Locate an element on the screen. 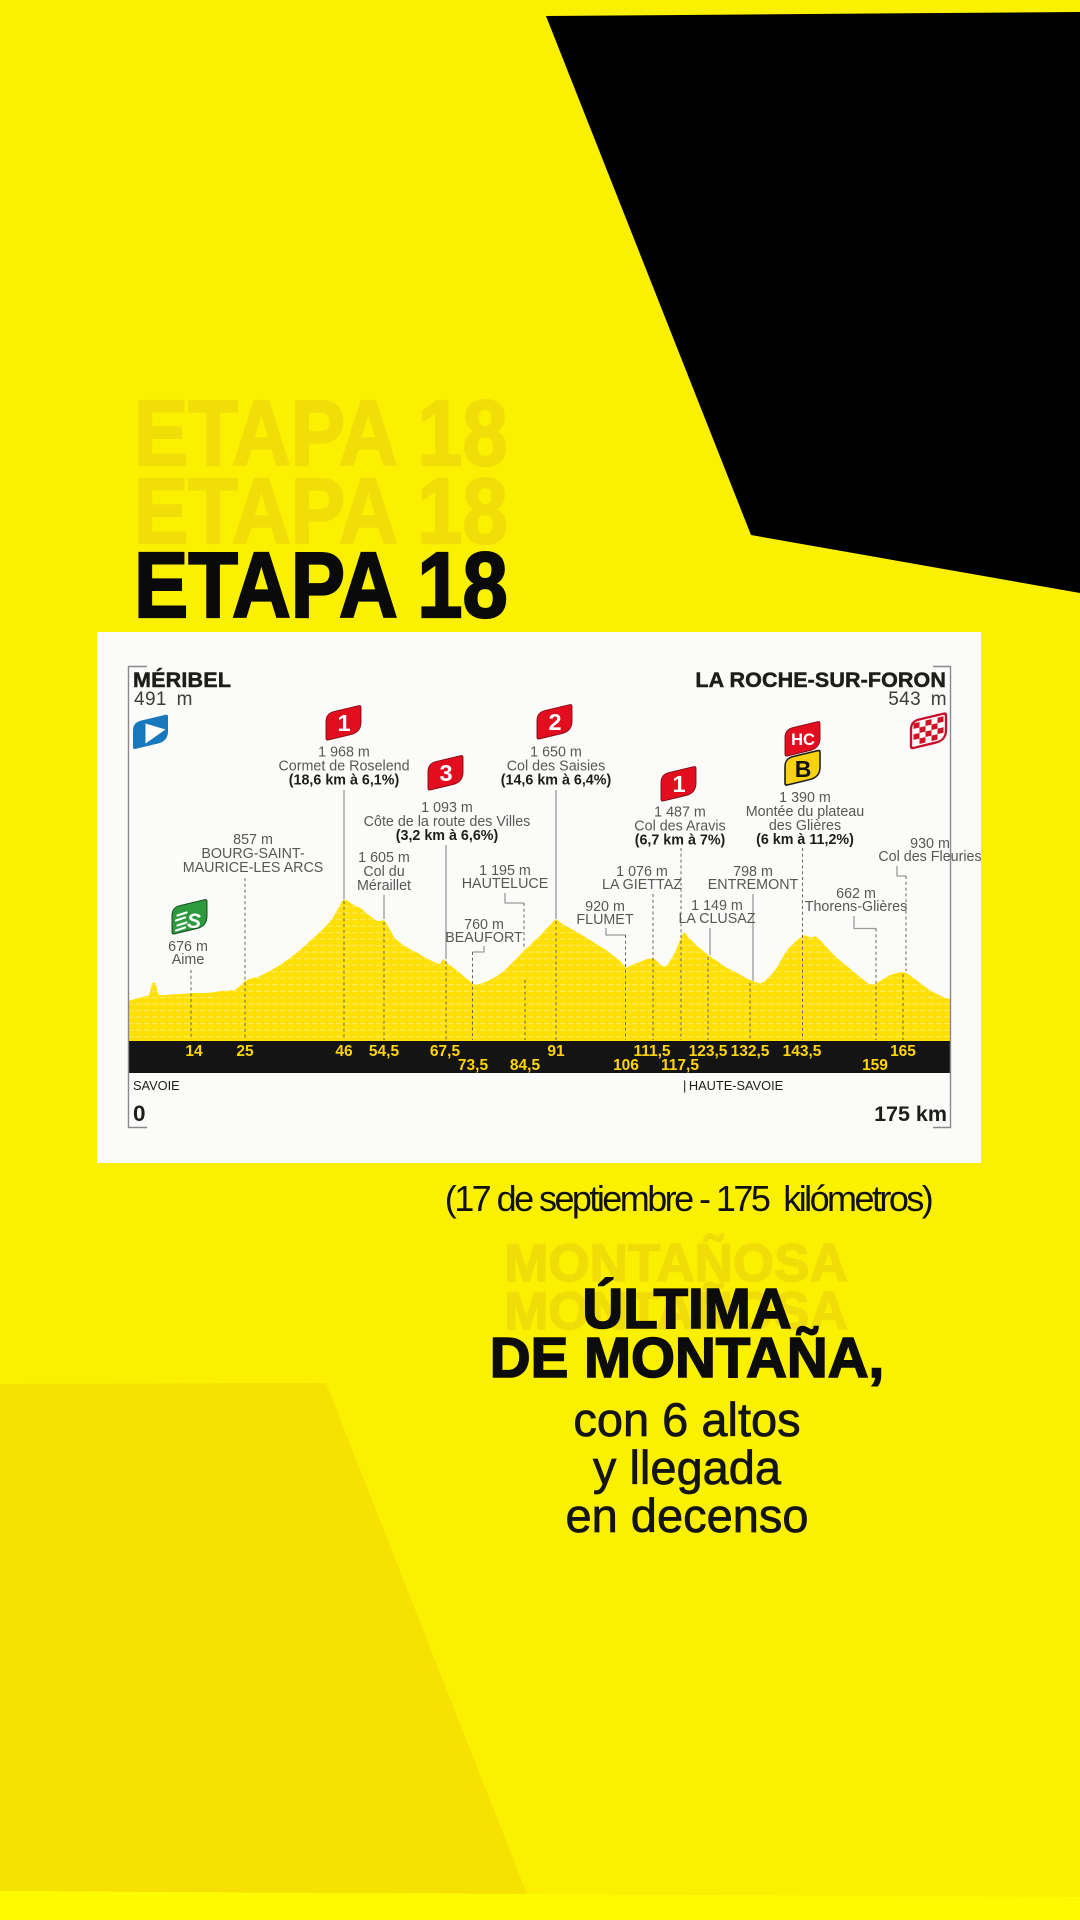 The height and width of the screenshot is (1920, 1080). svg-text: 798 m is located at coordinates (753, 872).